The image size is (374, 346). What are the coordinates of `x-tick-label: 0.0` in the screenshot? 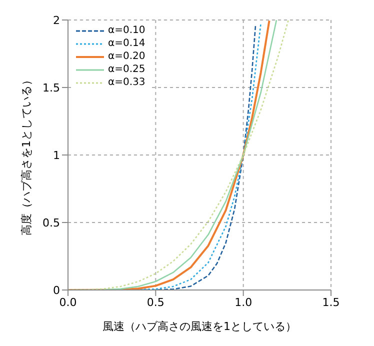 It's located at (68, 302).